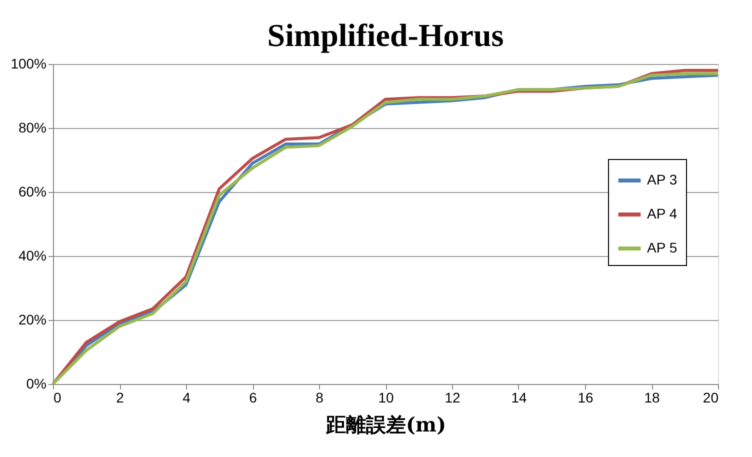 The height and width of the screenshot is (457, 752). Describe the element at coordinates (32, 192) in the screenshot. I see `y-tick-label: 60%` at that location.